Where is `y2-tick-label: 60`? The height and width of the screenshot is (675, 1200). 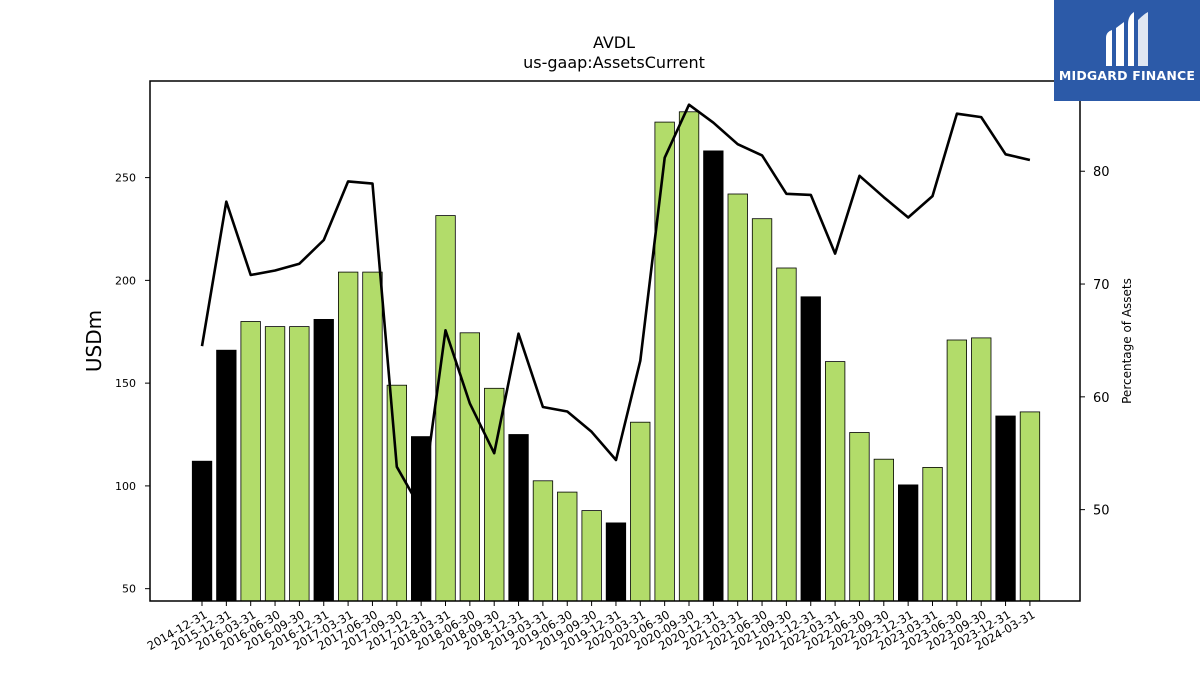
y2-tick-label: 60 is located at coordinates (1101, 398).